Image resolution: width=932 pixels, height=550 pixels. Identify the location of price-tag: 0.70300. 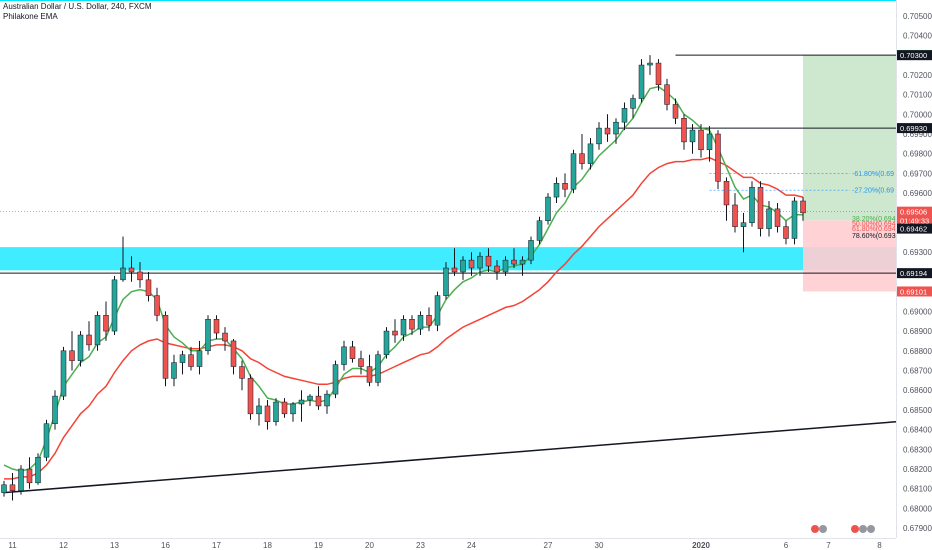
(914, 55).